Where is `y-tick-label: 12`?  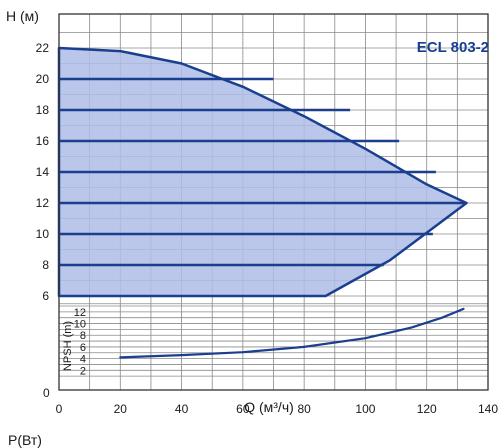
y-tick-label: 12 is located at coordinates (43, 203).